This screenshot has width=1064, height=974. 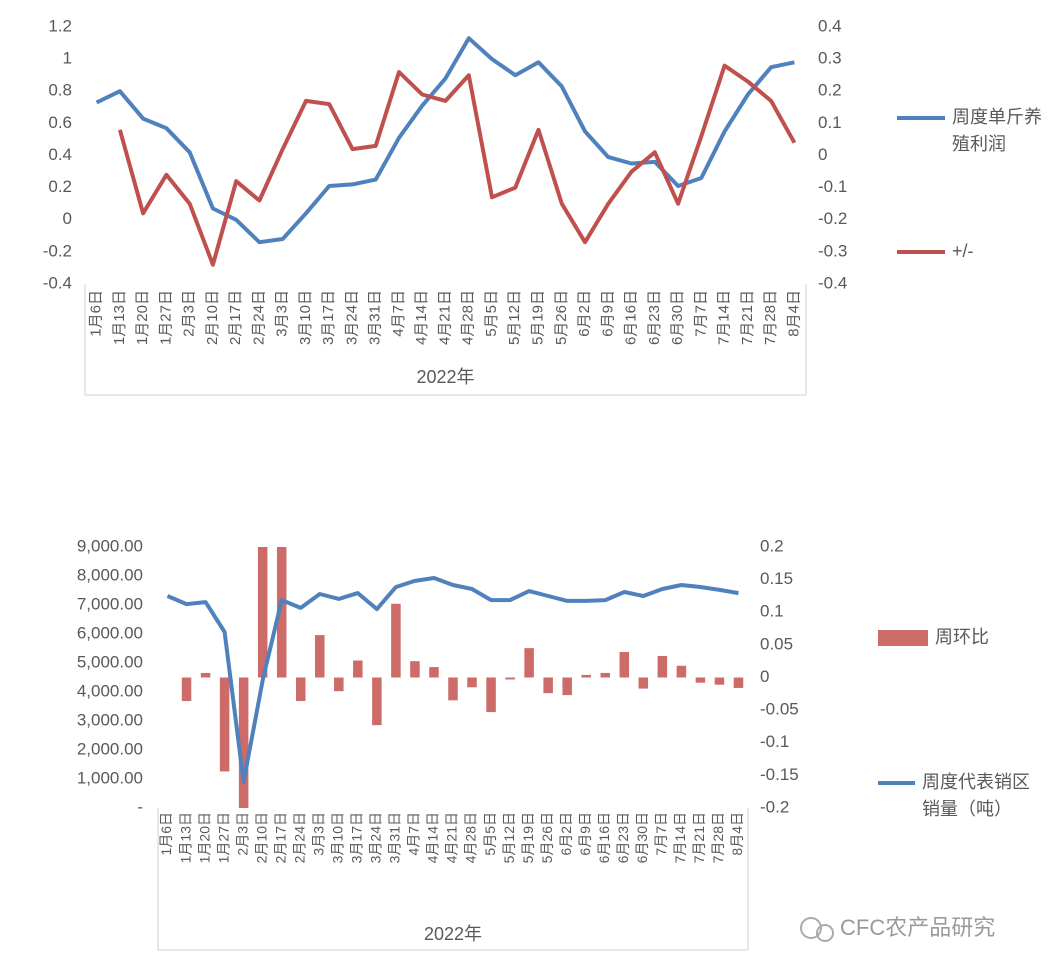 I want to click on x-tick-label: 8月4日, so click(x=793, y=313).